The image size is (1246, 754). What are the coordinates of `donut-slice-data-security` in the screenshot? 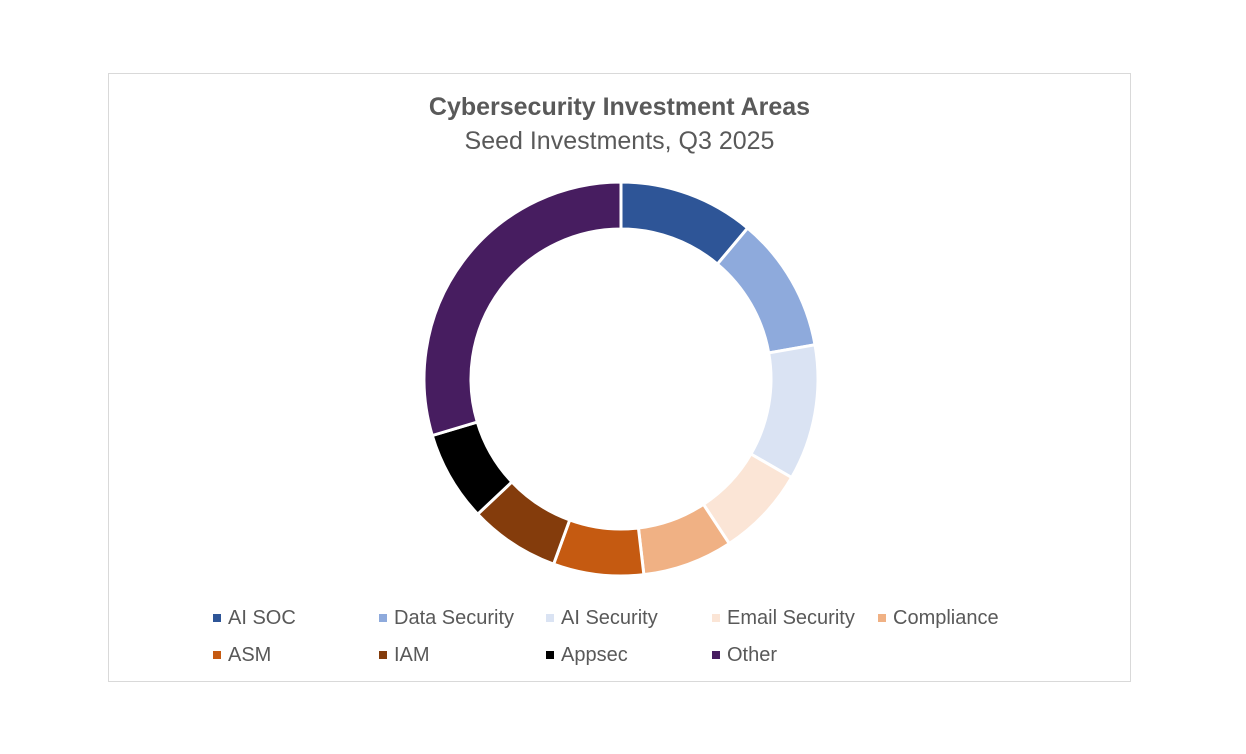 It's located at (766, 290).